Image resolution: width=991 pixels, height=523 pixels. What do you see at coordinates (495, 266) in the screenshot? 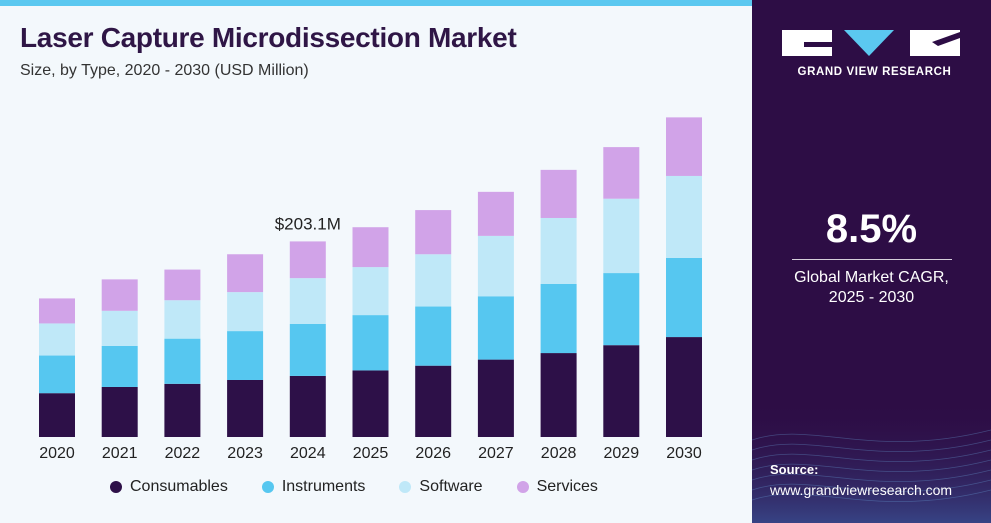
I see `bar-software-2027` at bounding box center [495, 266].